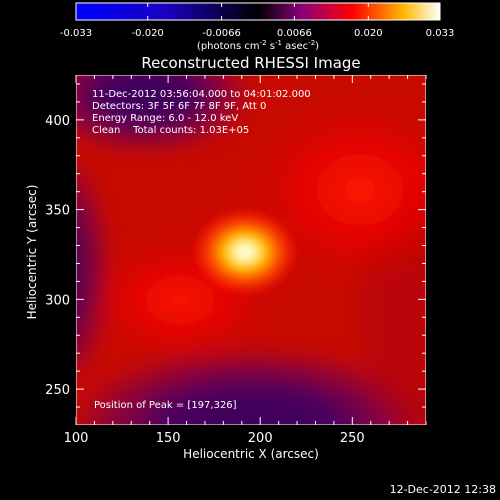  Describe the element at coordinates (57, 300) in the screenshot. I see `y-tick-label-1: 300` at that location.